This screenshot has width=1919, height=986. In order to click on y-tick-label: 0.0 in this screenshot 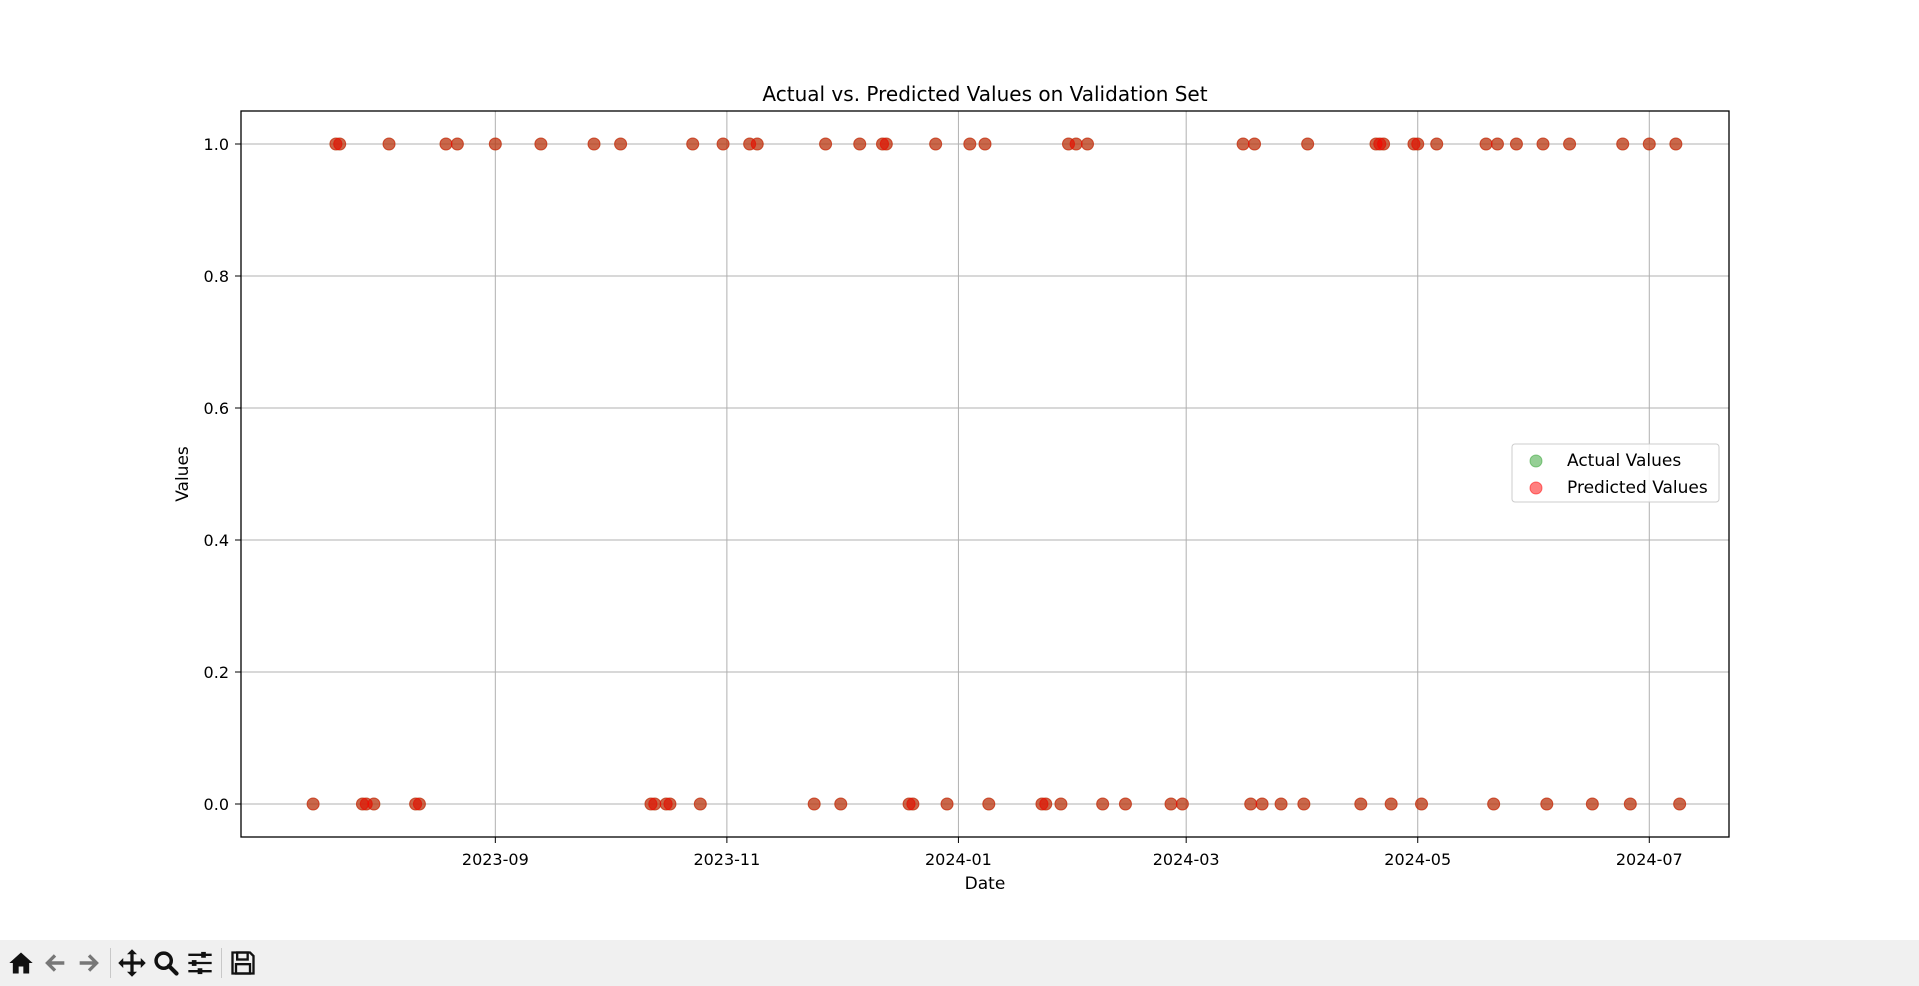, I will do `click(216, 804)`.